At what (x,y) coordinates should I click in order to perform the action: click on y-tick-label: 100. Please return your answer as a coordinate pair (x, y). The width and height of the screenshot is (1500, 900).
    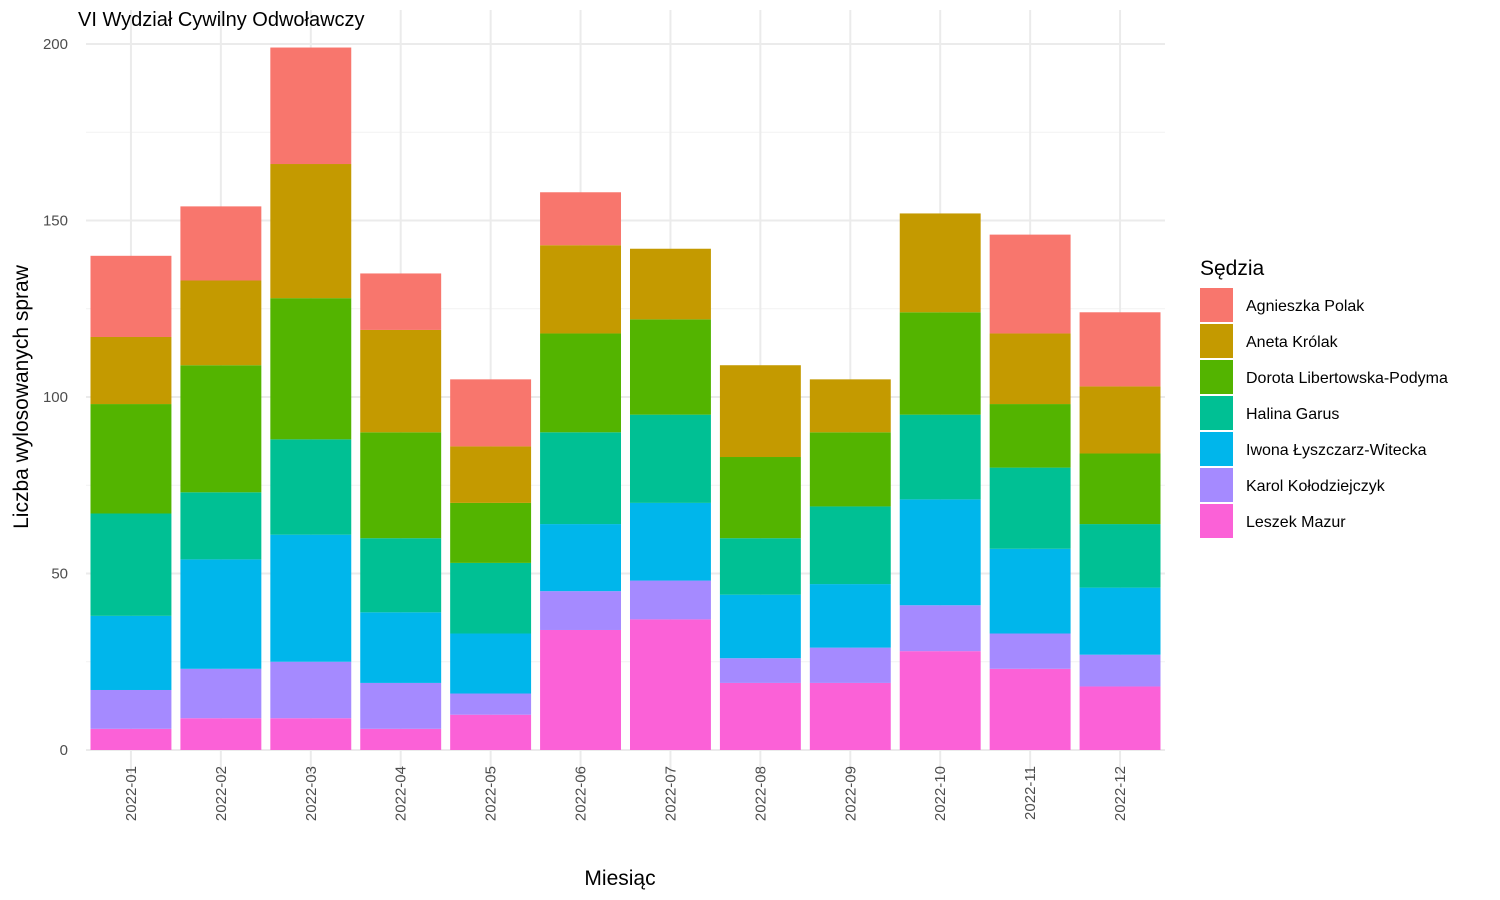
    Looking at the image, I should click on (55, 397).